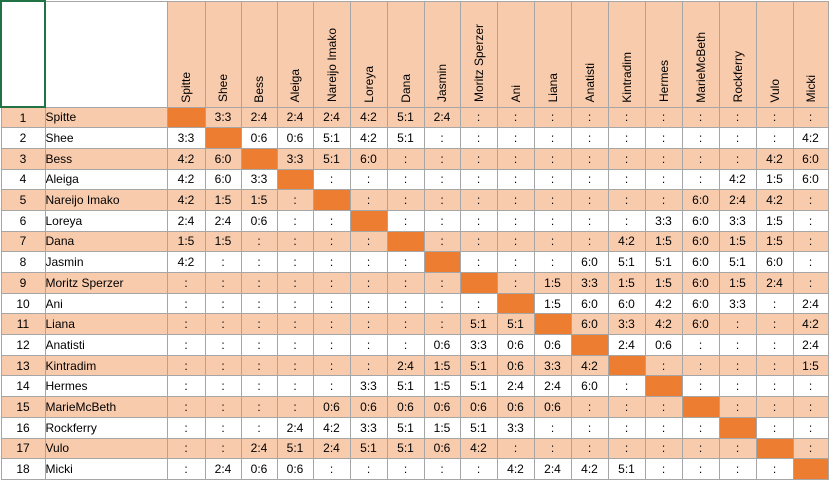 The width and height of the screenshot is (833, 489). Describe the element at coordinates (331, 54) in the screenshot. I see `column-header: Nareijo Imako` at that location.